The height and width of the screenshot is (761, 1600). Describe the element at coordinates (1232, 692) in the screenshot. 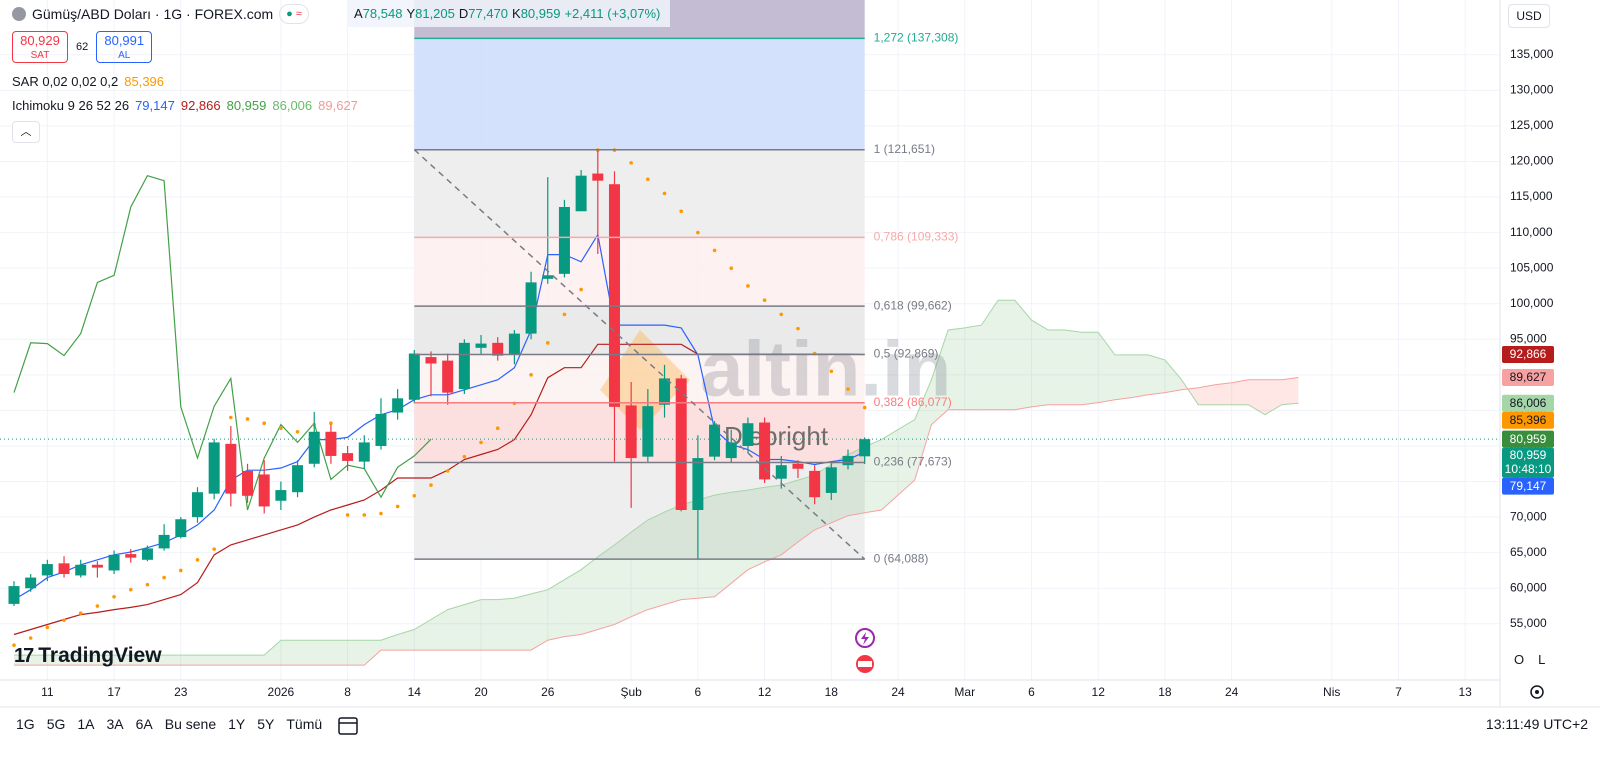

I see `x-tick-label: 24` at that location.